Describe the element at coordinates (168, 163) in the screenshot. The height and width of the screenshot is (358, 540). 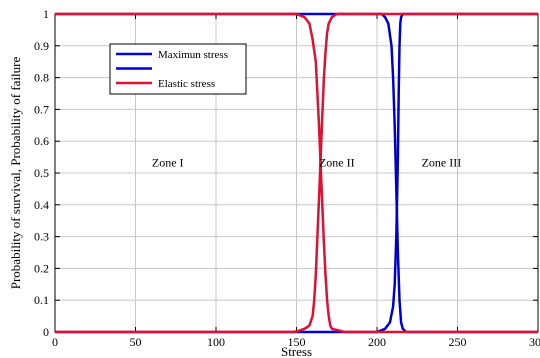
I see `zone-label-1: Zone I` at that location.